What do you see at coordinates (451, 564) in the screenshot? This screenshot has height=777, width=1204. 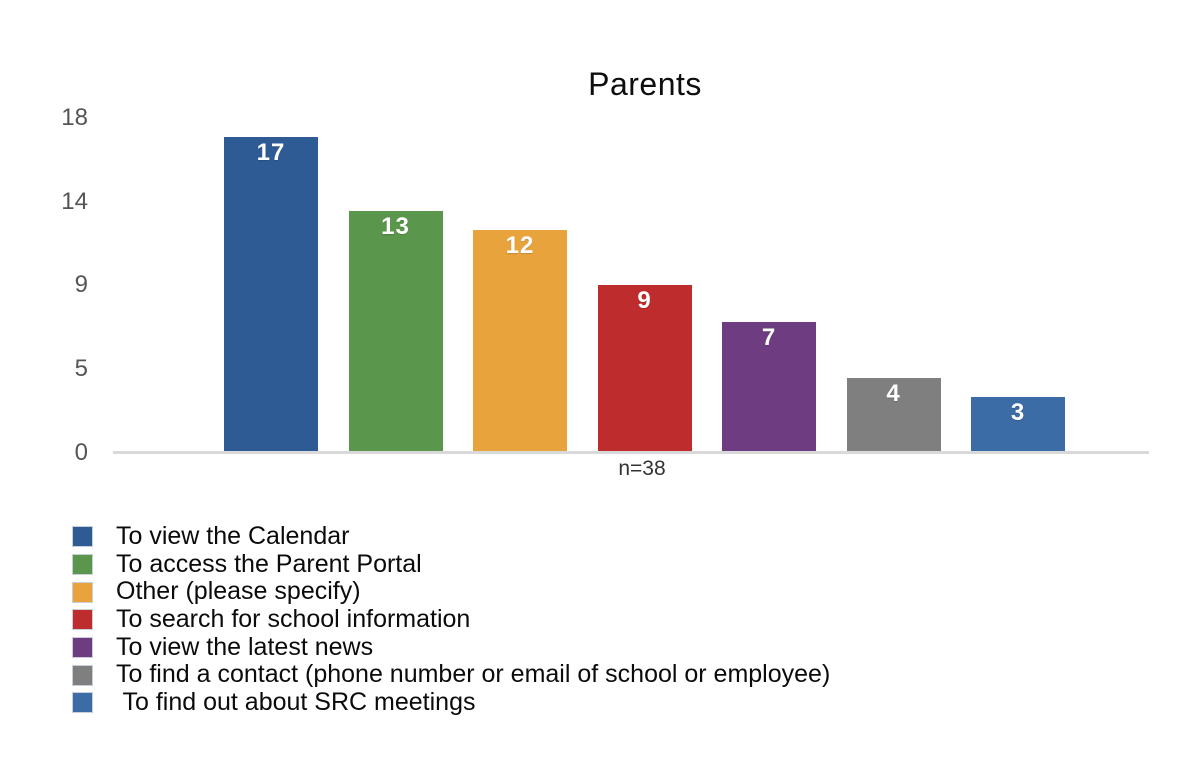 I see `legend-item: To access the Parent Portal` at bounding box center [451, 564].